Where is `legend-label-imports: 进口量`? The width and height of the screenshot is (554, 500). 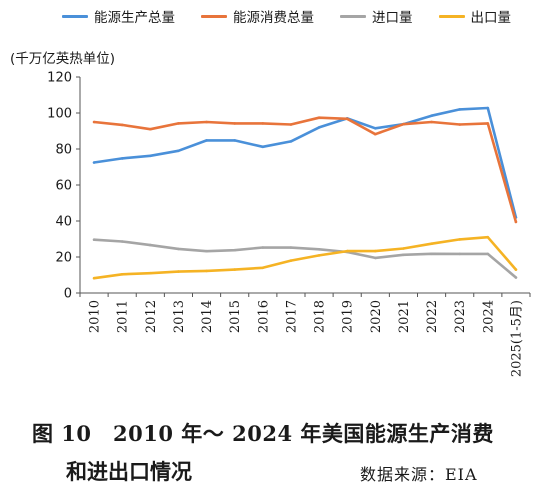
legend-label-imports: 进口量 is located at coordinates (392, 18).